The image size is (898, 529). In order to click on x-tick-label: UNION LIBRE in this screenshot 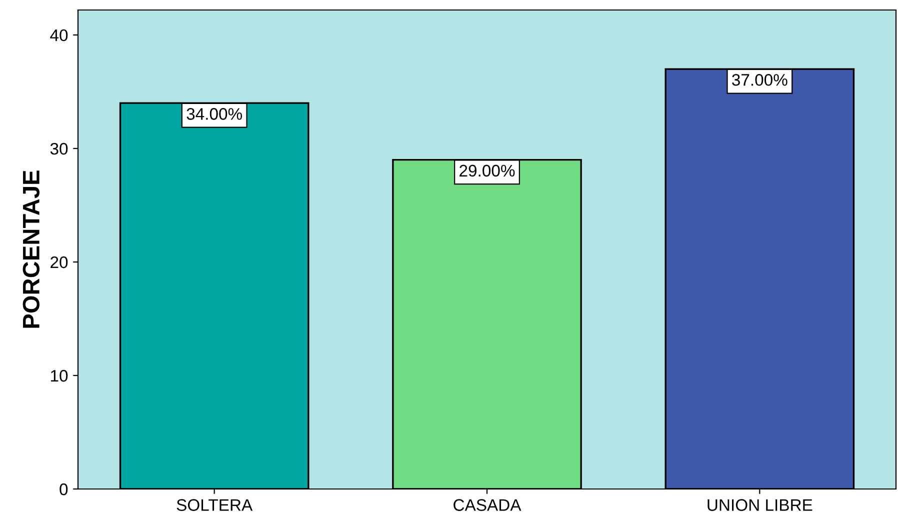, I will do `click(760, 505)`.